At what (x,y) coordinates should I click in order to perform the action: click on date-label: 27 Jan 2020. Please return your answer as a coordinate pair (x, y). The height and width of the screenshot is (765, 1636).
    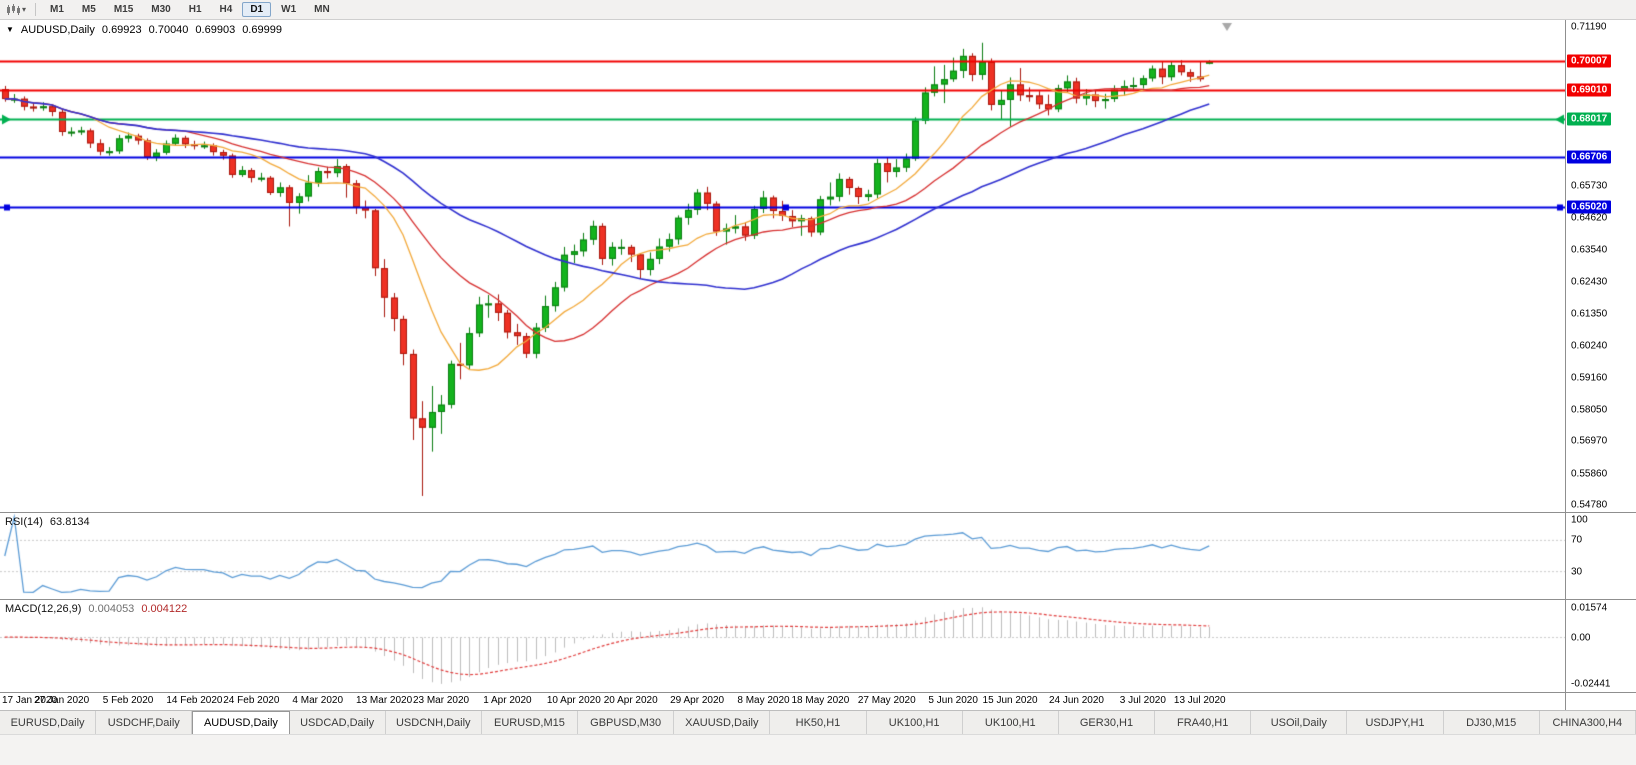
    Looking at the image, I should click on (62, 700).